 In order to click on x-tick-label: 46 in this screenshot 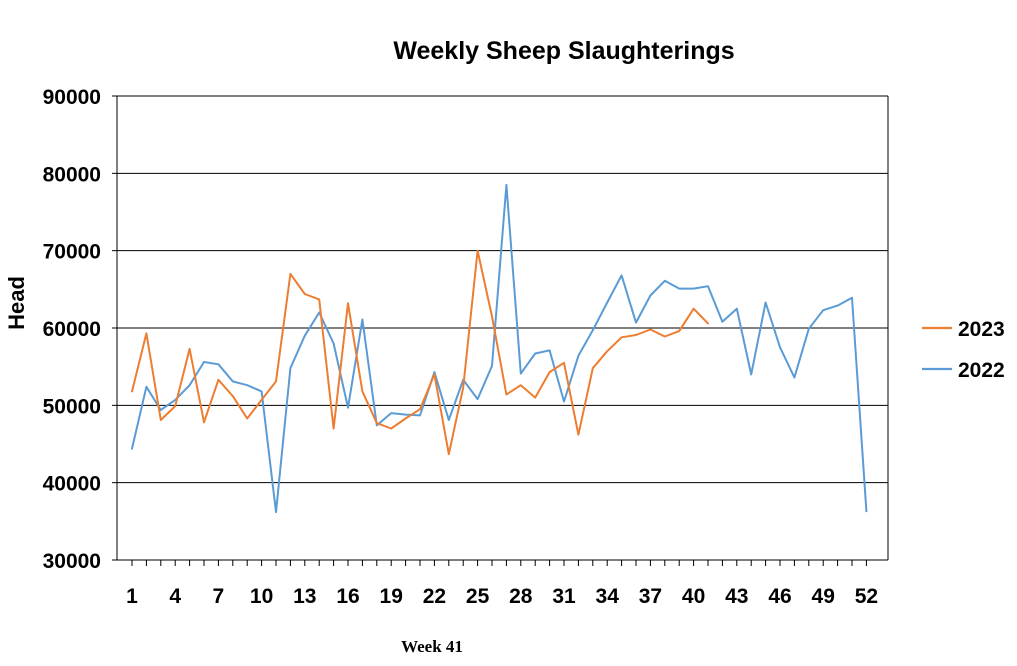, I will do `click(779, 596)`.